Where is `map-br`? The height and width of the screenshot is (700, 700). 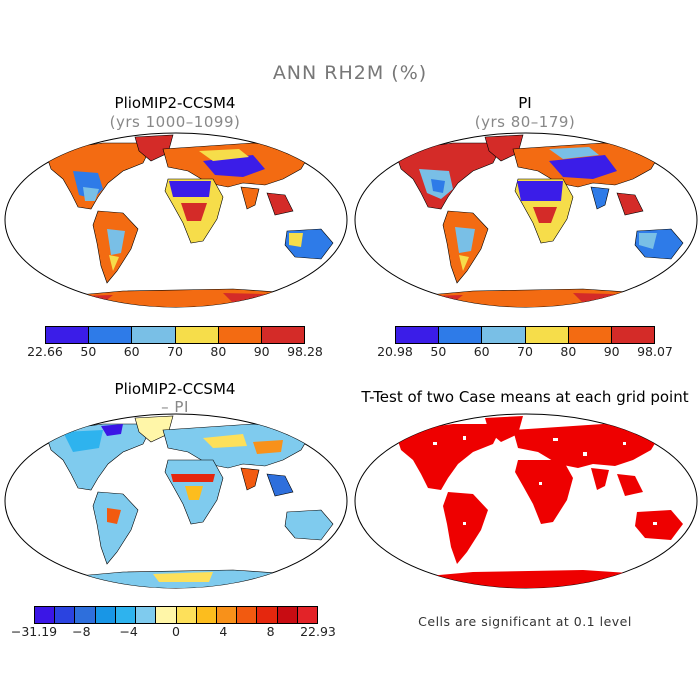
map-br is located at coordinates (526, 501).